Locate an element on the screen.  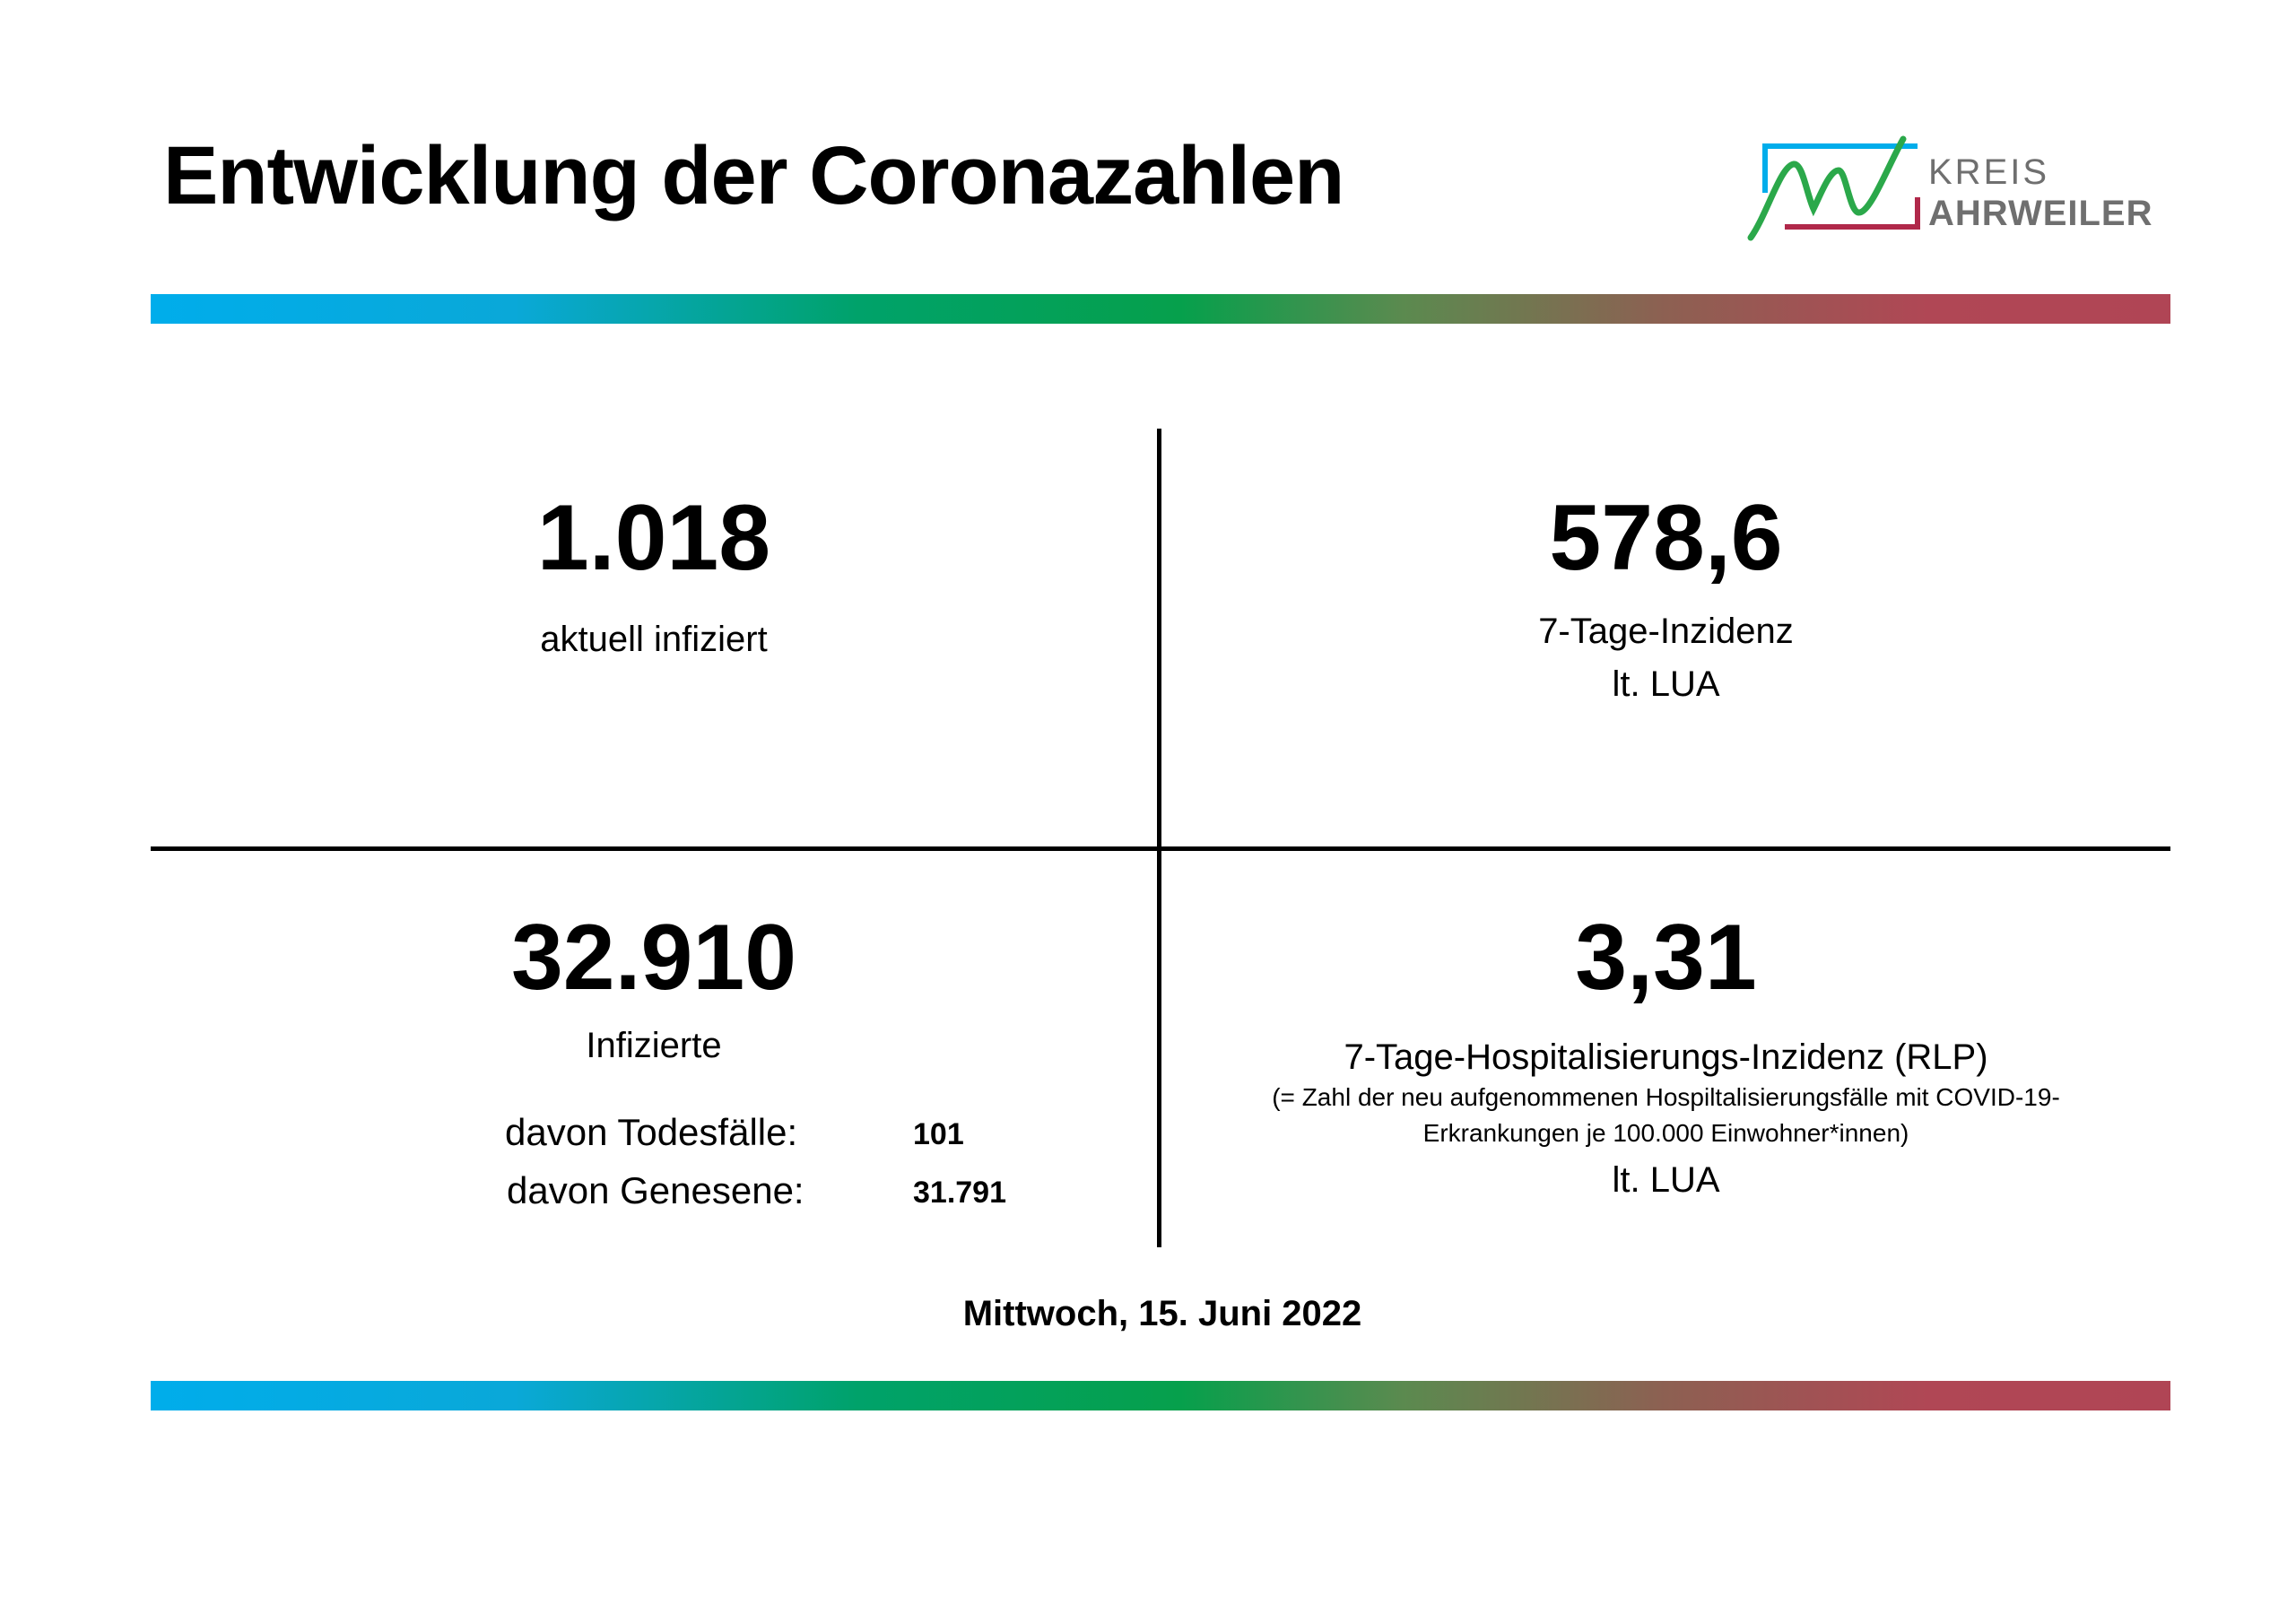
incidence-source: lt. LUA is located at coordinates (1666, 684).